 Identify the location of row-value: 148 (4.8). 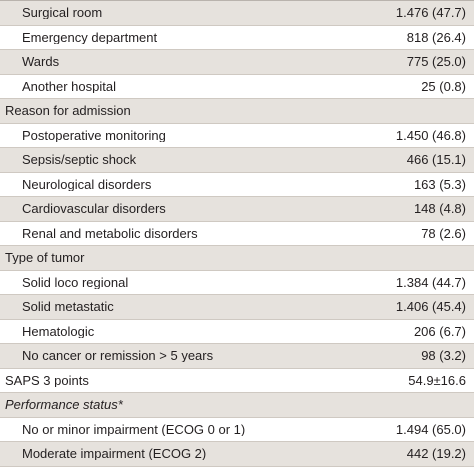
(439, 209).